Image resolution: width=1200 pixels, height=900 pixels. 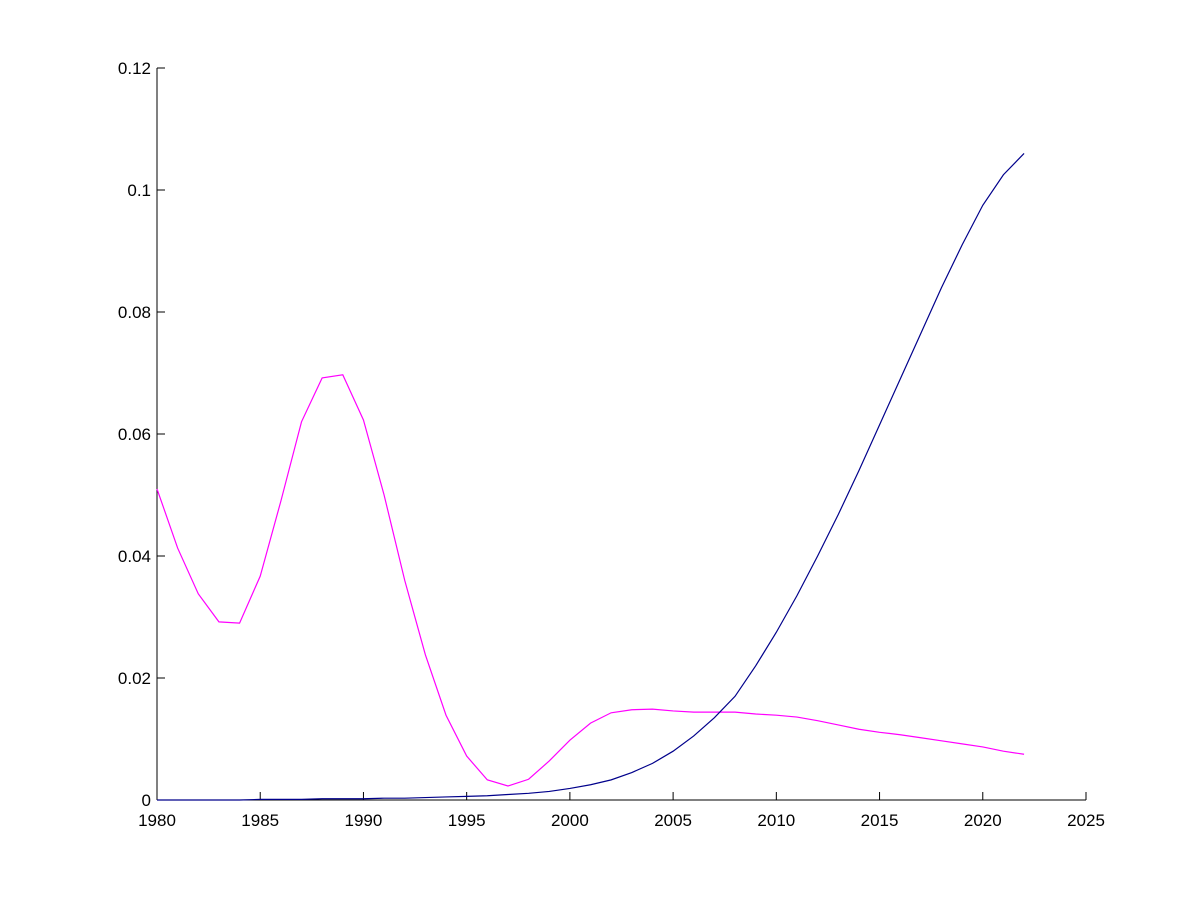 I want to click on y-tick-label: 0.02, so click(x=134, y=678).